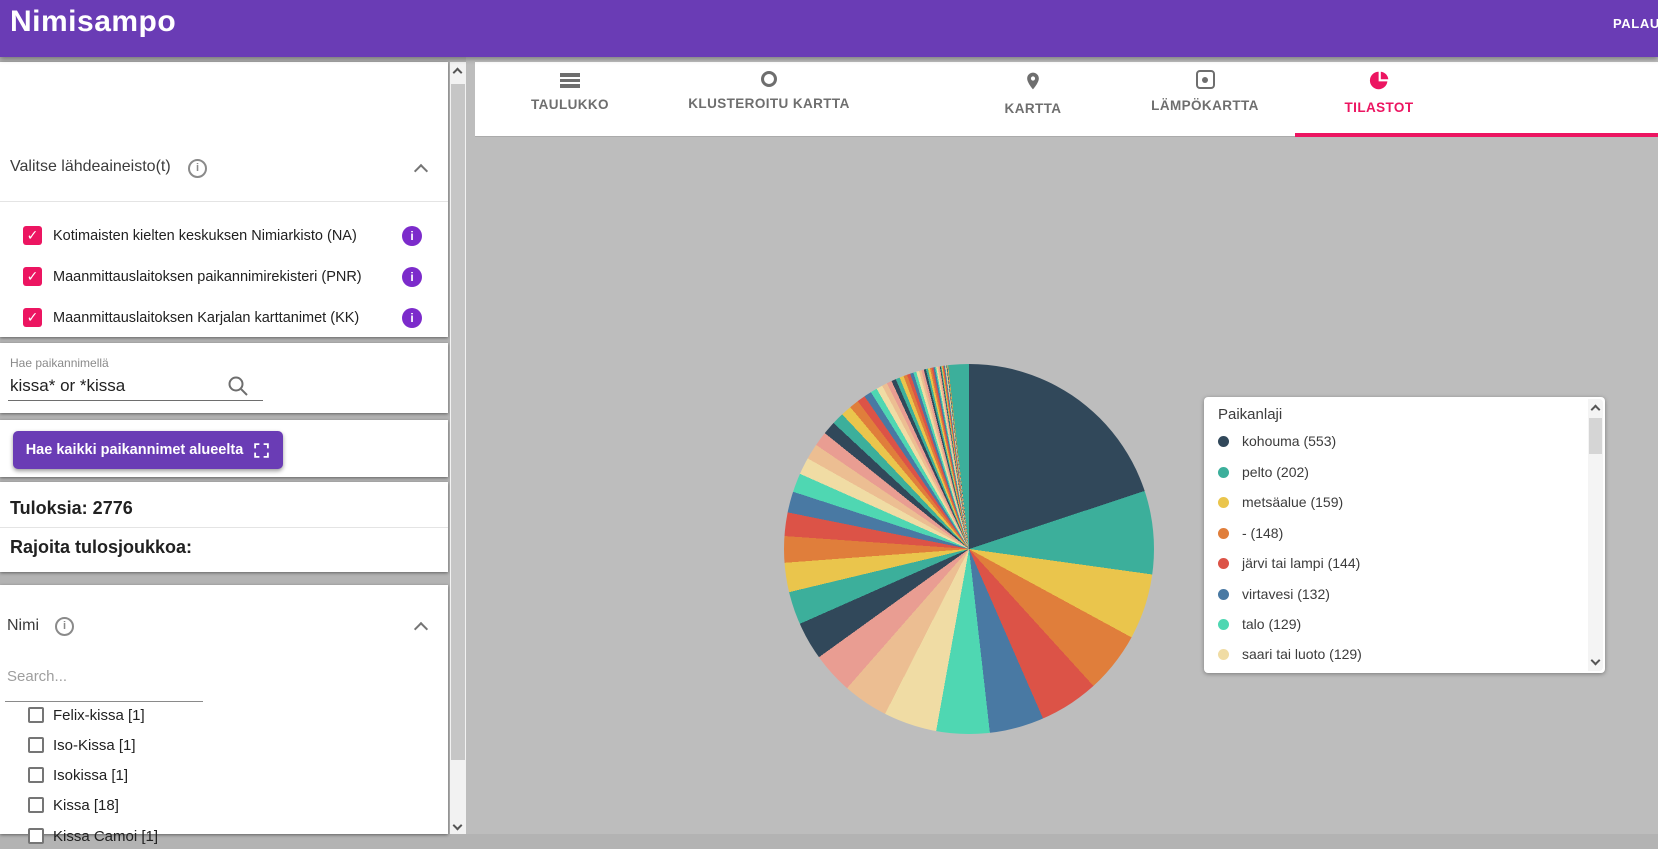 The image size is (1658, 849). What do you see at coordinates (570, 104) in the screenshot?
I see `tab-label: TAULUKKO` at bounding box center [570, 104].